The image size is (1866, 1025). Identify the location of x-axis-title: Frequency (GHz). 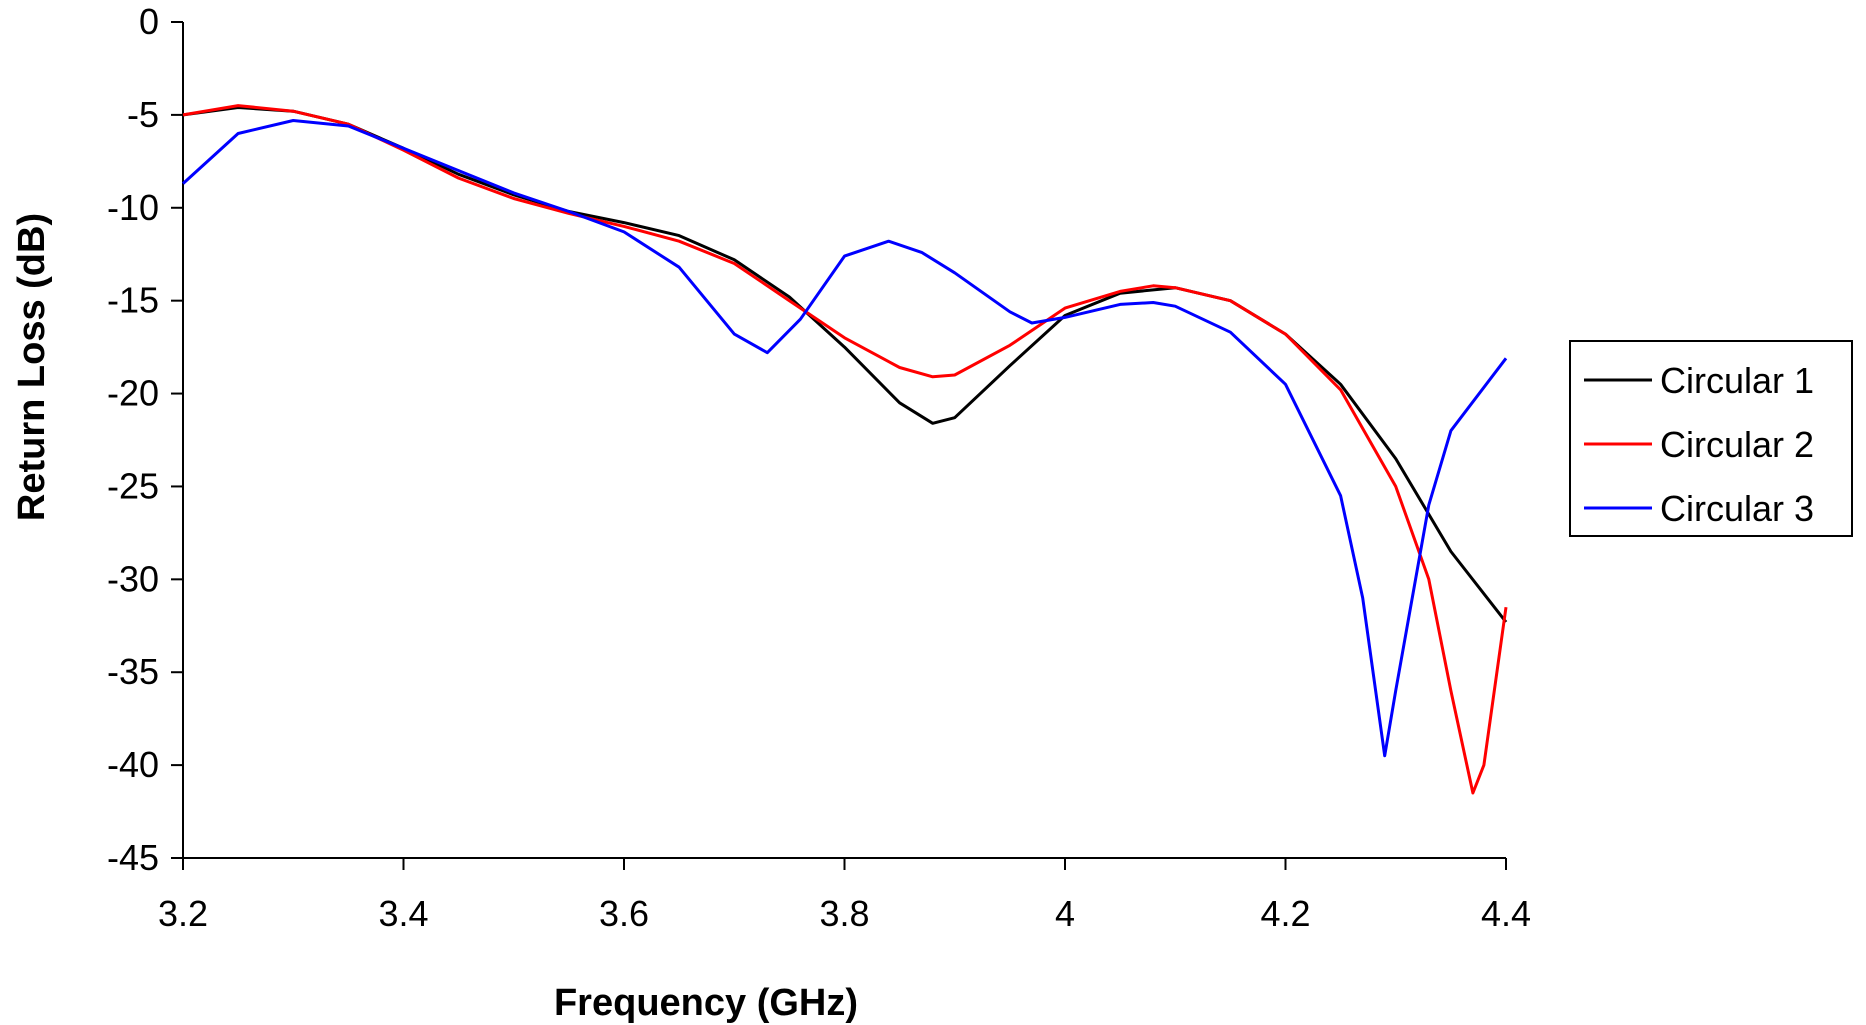
(706, 1003).